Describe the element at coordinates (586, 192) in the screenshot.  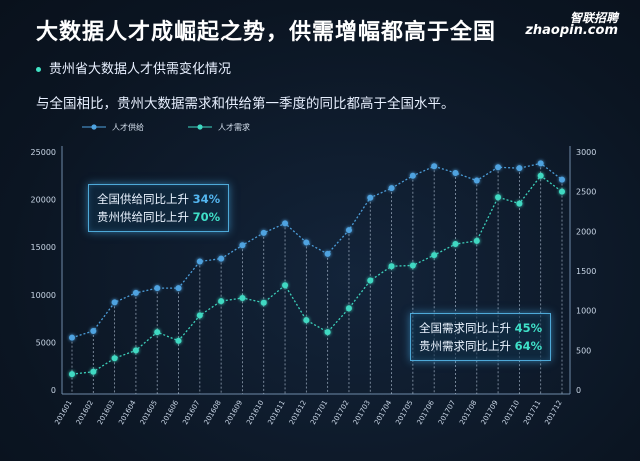
I see `y-right-tick-label: 2500` at that location.